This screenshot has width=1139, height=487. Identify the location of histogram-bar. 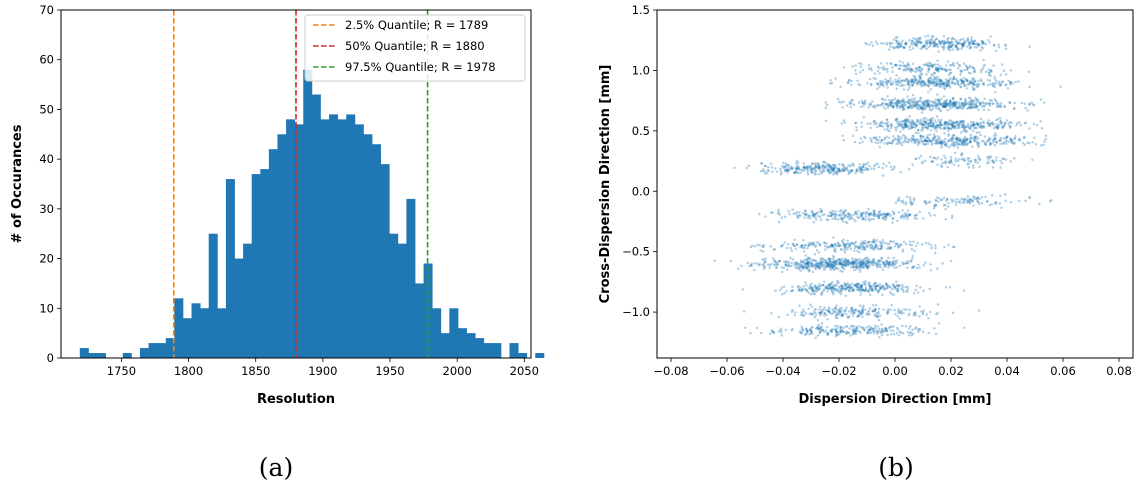
(230, 268).